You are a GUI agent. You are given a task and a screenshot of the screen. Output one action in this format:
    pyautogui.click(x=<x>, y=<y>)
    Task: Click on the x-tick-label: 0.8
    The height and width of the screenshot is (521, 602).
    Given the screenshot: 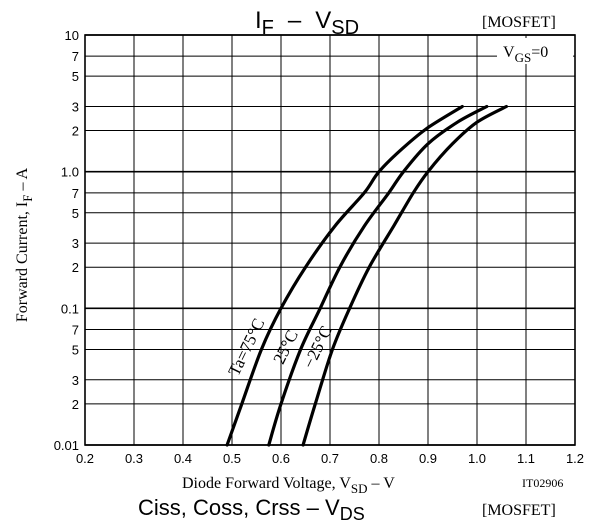 What is the action you would take?
    pyautogui.click(x=379, y=458)
    